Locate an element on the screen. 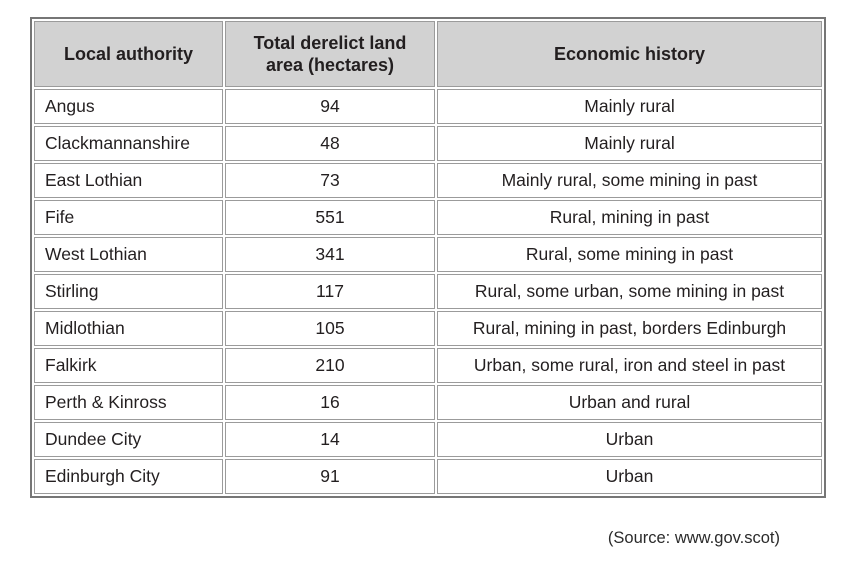 This screenshot has width=853, height=561. cell-history: Rural, mining in past, borders Edinburgh is located at coordinates (629, 328).